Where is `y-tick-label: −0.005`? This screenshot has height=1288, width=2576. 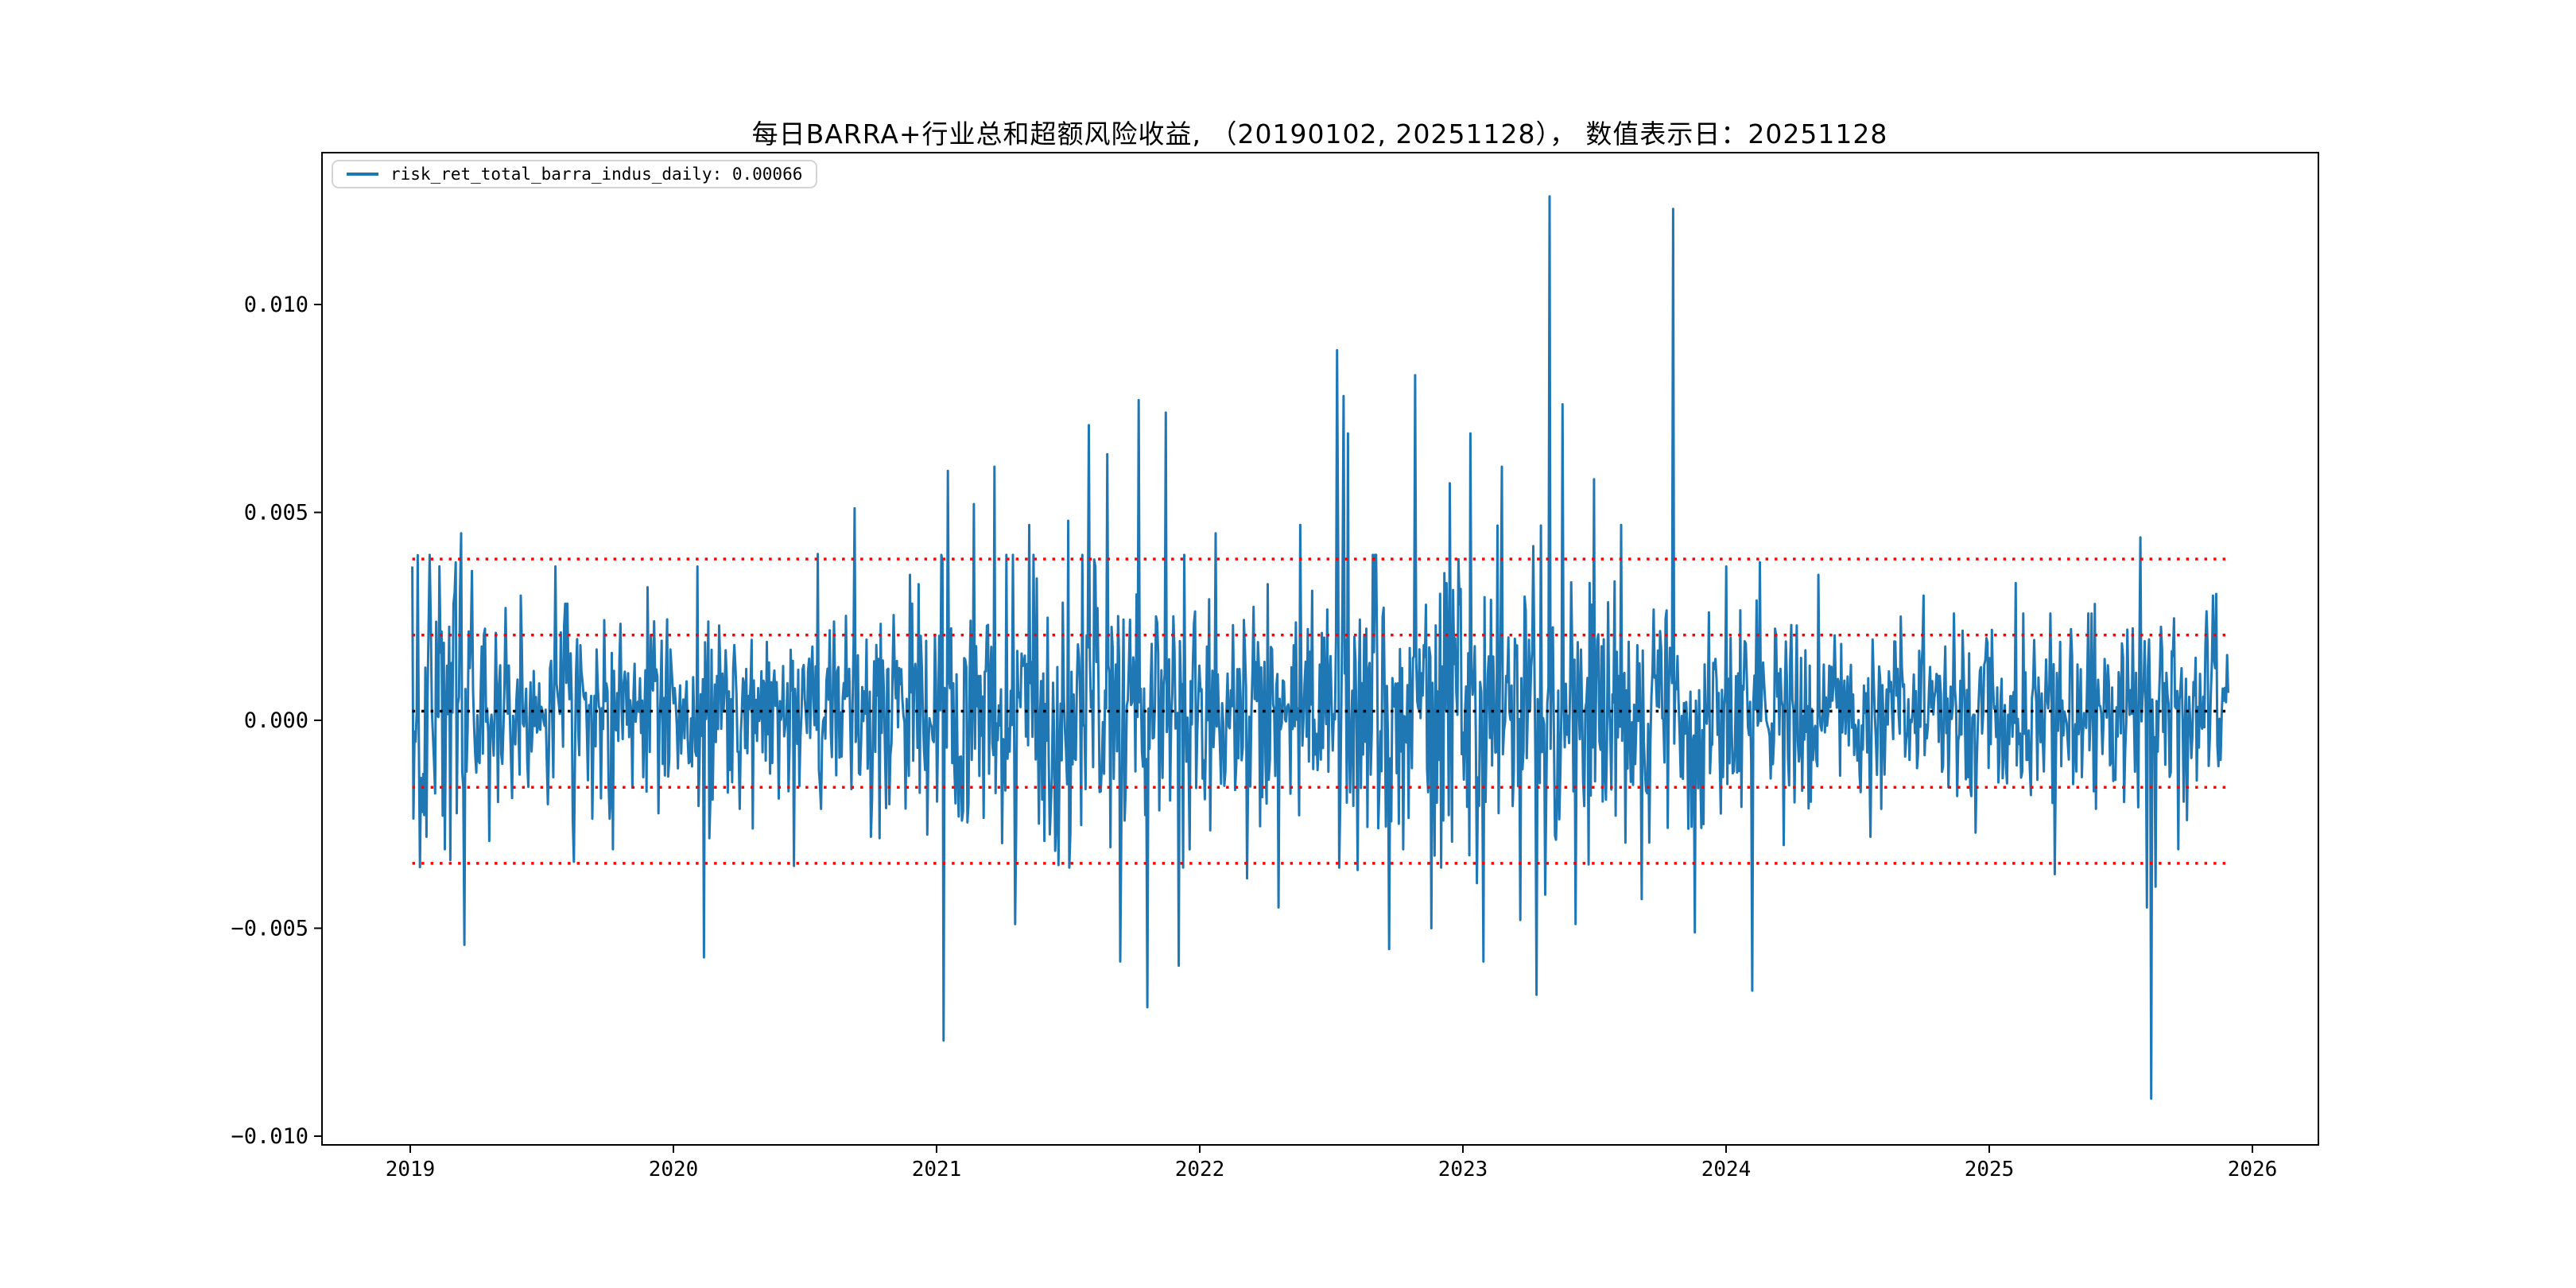
y-tick-label: −0.005 is located at coordinates (270, 929).